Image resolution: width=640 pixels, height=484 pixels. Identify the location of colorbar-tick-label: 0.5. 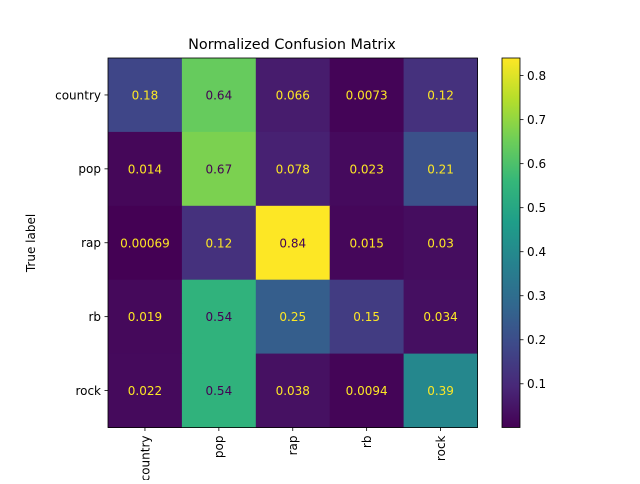
(536, 208).